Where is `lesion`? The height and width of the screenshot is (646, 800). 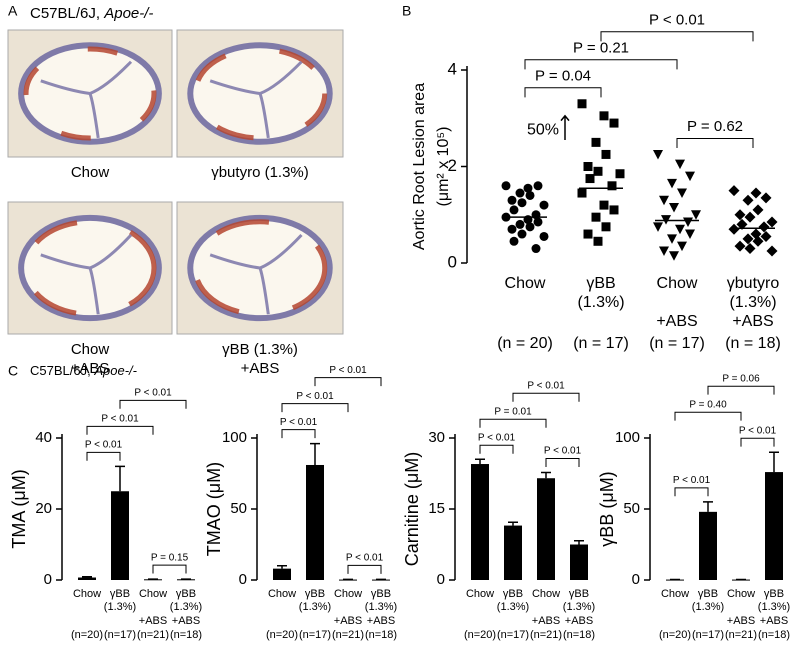
lesion is located at coordinates (90, 268).